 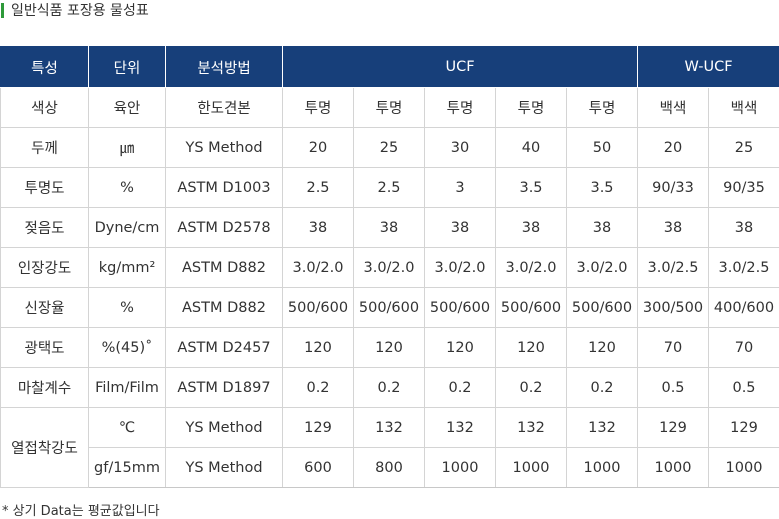 What do you see at coordinates (44, 307) in the screenshot?
I see `property-cell: 신장율` at bounding box center [44, 307].